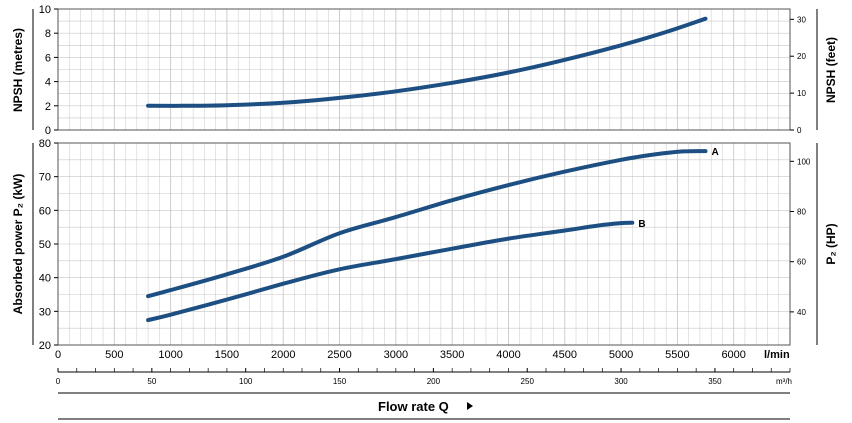 The height and width of the screenshot is (423, 852). What do you see at coordinates (715, 381) in the screenshot?
I see `x2-tick-label: 350` at bounding box center [715, 381].